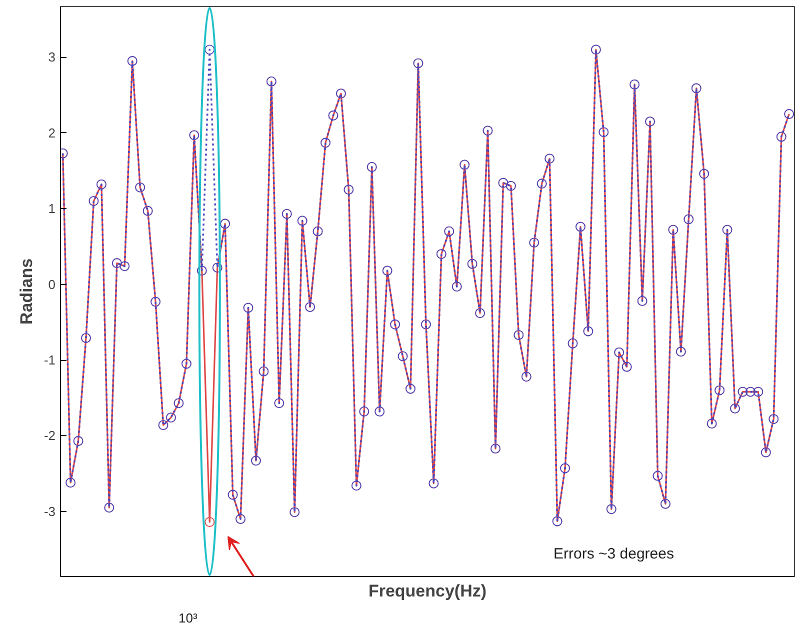  I want to click on y-tick-label: -2, so click(50, 436).